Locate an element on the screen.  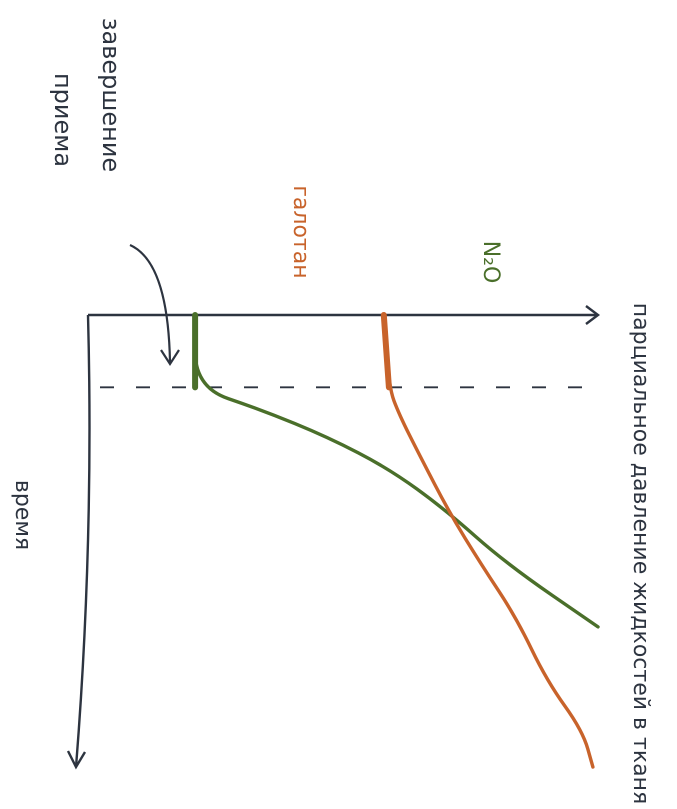
time-axis-arrow is located at coordinates (76, 760).